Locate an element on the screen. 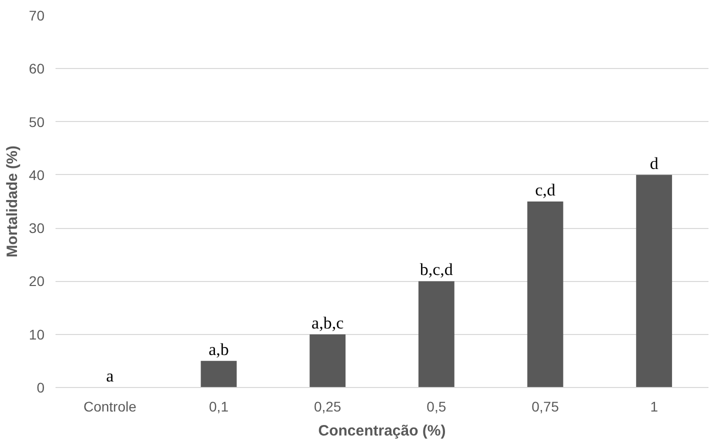  y-axis-title: Mortalidade (%) is located at coordinates (12, 202).